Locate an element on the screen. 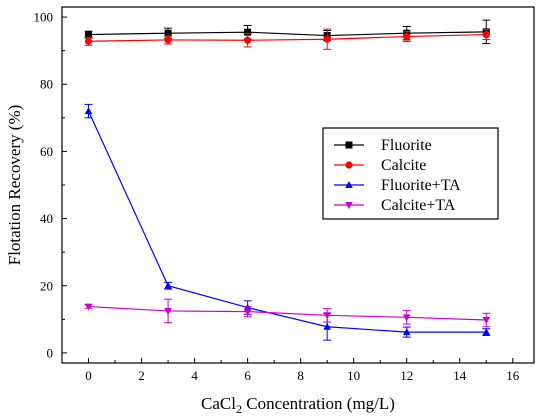  x-tick-label: 6 is located at coordinates (247, 375).